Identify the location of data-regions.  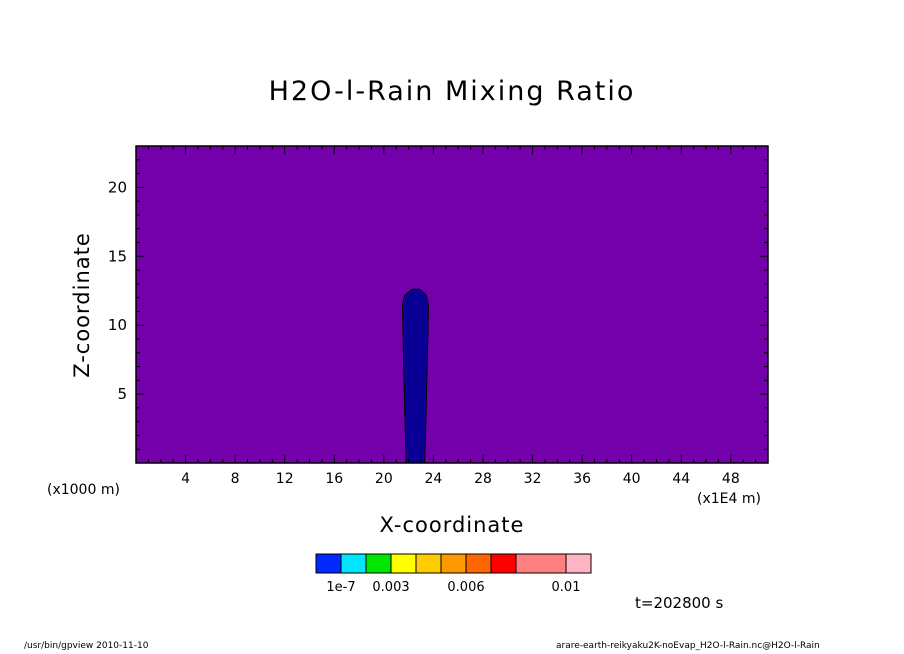
(415, 376).